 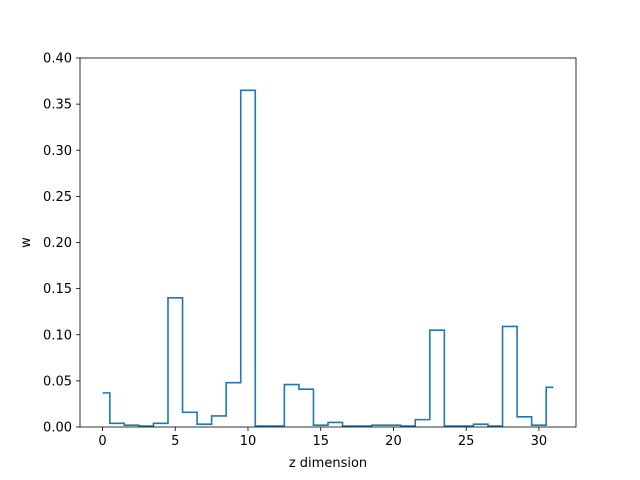 I want to click on x-axis-ticks: 0 5 10 15 20 25 30, so click(x=322, y=438).